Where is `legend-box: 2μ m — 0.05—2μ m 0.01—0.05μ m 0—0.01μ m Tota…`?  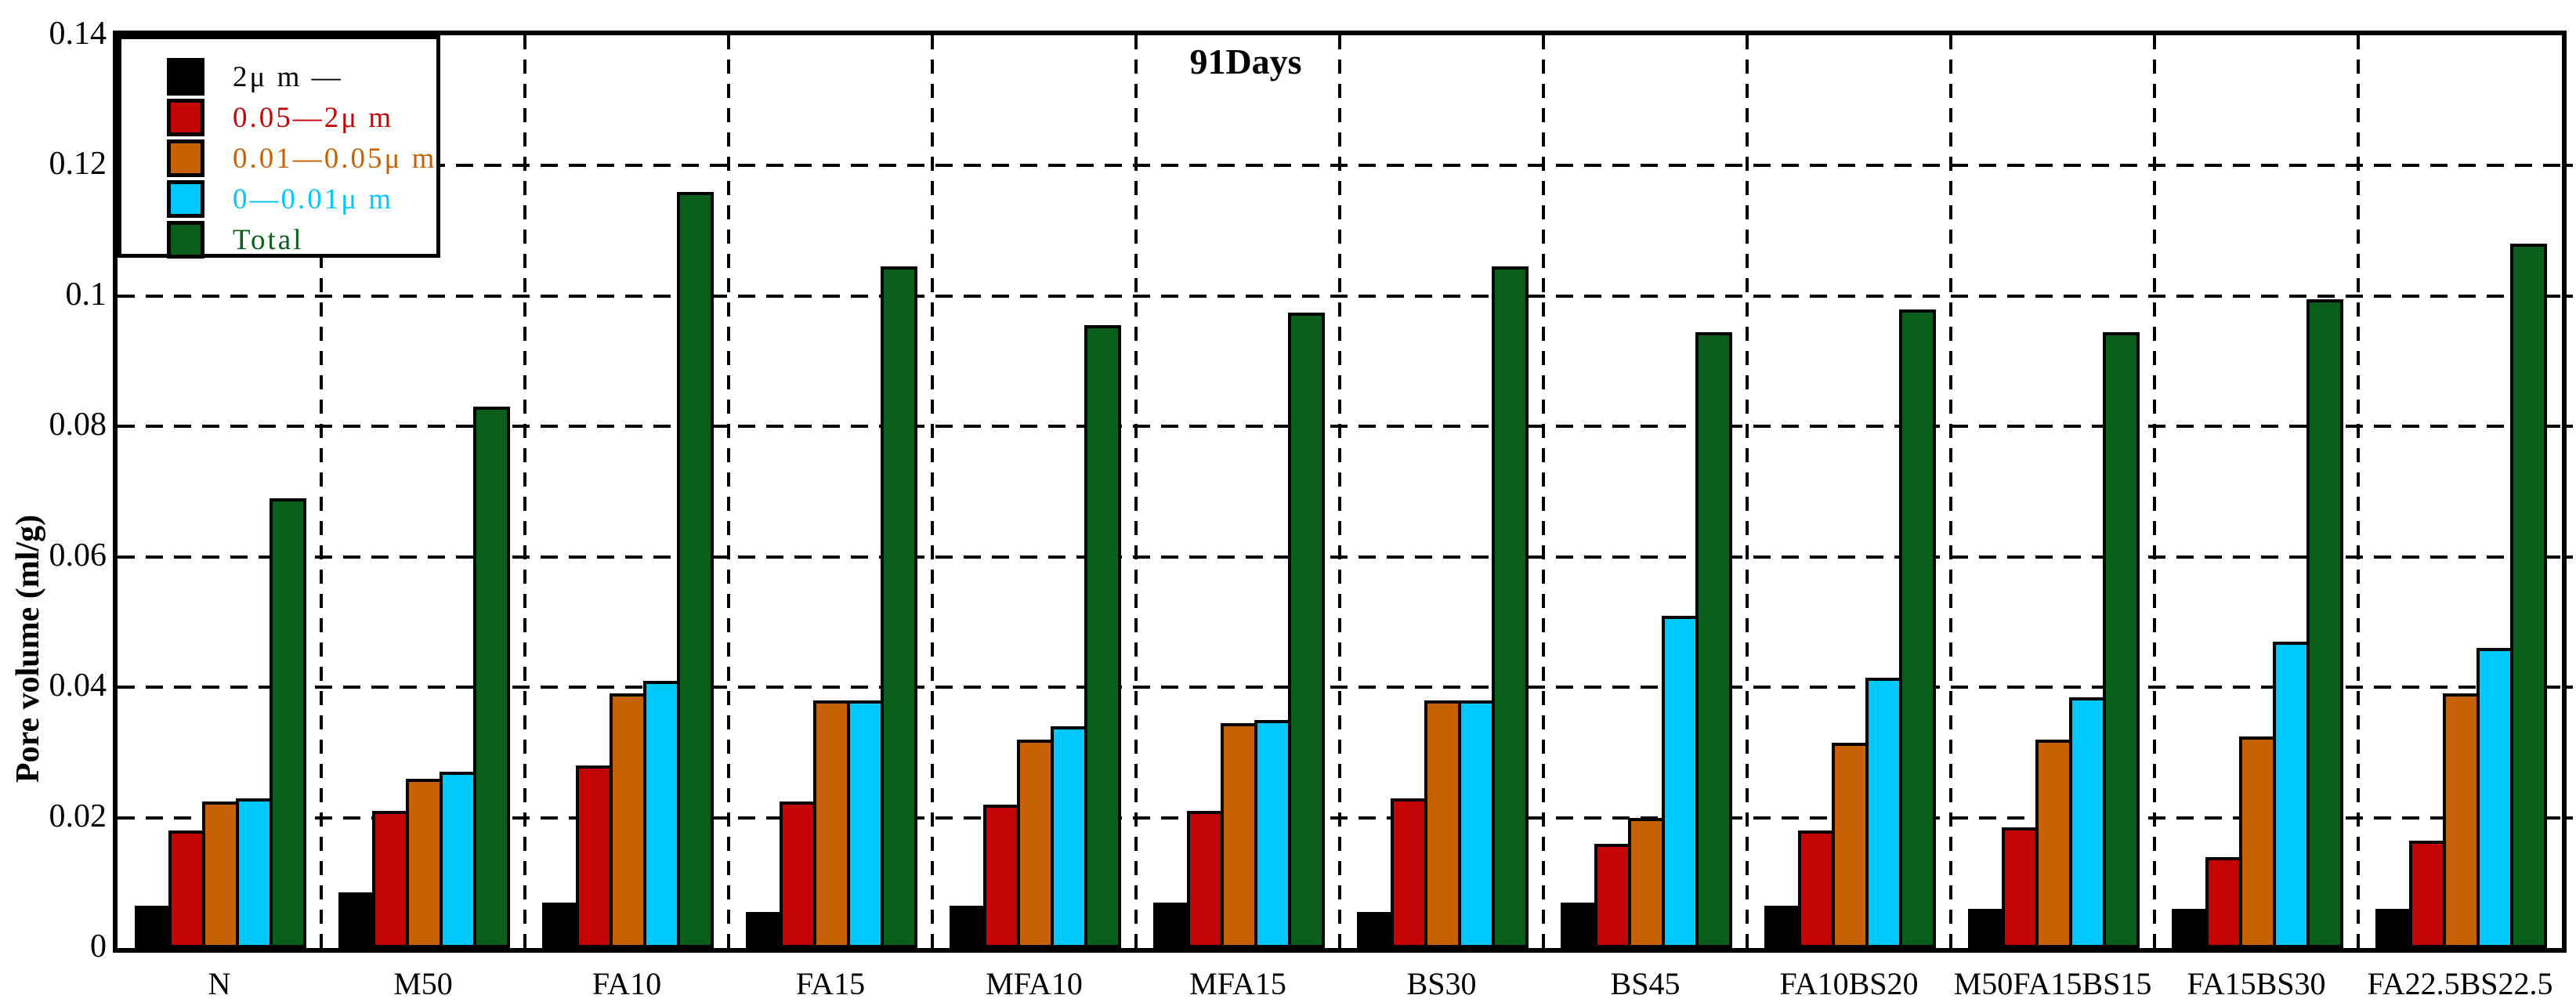 legend-box: 2μ m — 0.05—2μ m 0.01—0.05μ m 0—0.01μ m Tota… is located at coordinates (279, 147).